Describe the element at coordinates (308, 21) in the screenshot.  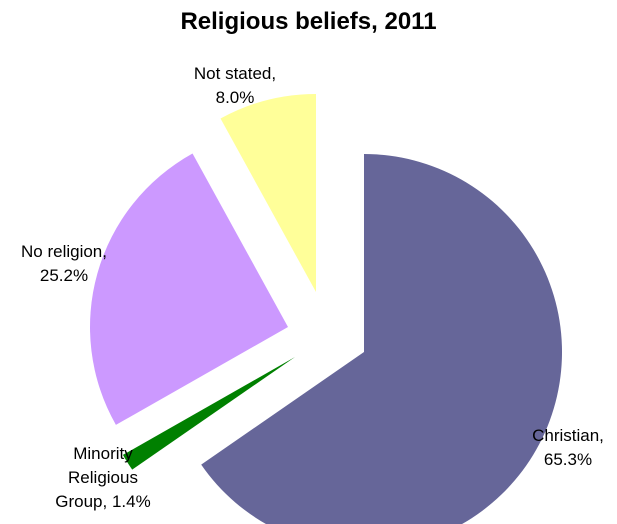
I see `chart-title: Religious beliefs, 2011` at that location.